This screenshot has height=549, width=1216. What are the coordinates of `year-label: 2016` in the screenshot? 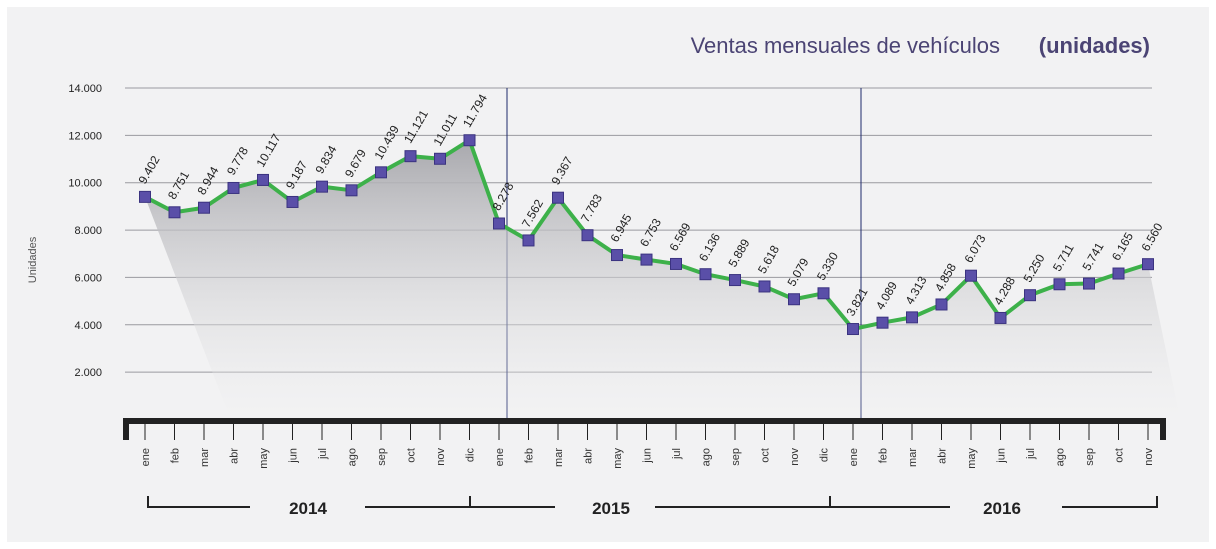 It's located at (1002, 508).